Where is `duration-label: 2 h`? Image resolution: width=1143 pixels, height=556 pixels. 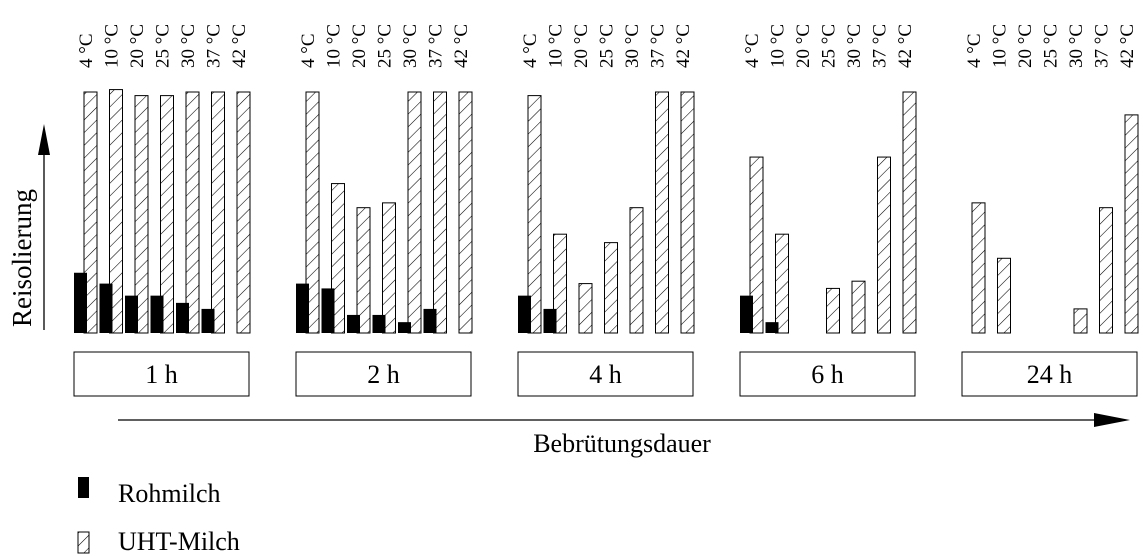 duration-label: 2 h is located at coordinates (383, 374).